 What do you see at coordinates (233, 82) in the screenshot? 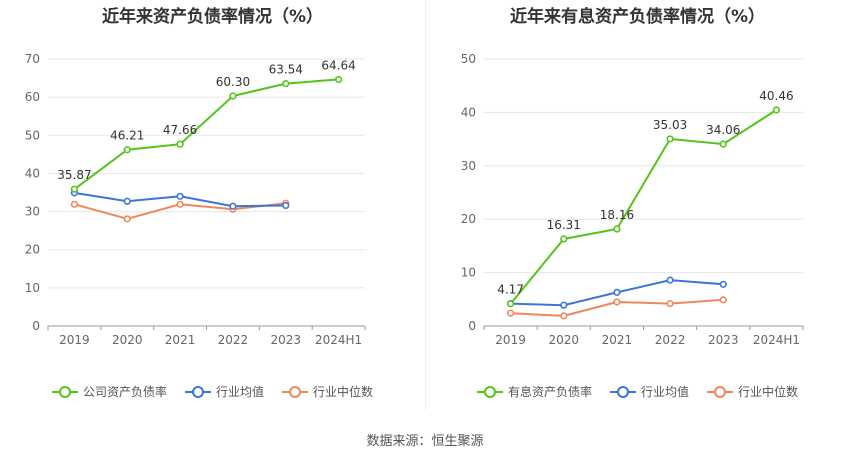
I see `data-label: 60.30` at bounding box center [233, 82].